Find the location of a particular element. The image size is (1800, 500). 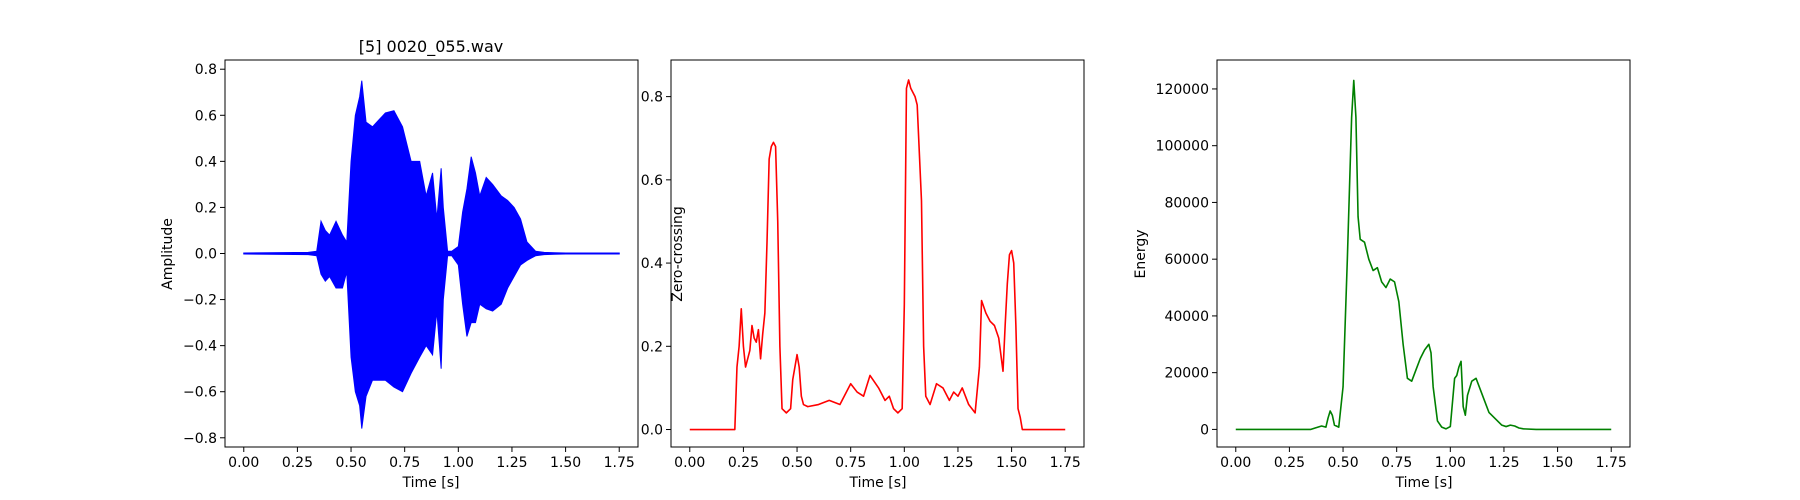

zero-crossing-xtick-label: 1.25 is located at coordinates (957, 463).